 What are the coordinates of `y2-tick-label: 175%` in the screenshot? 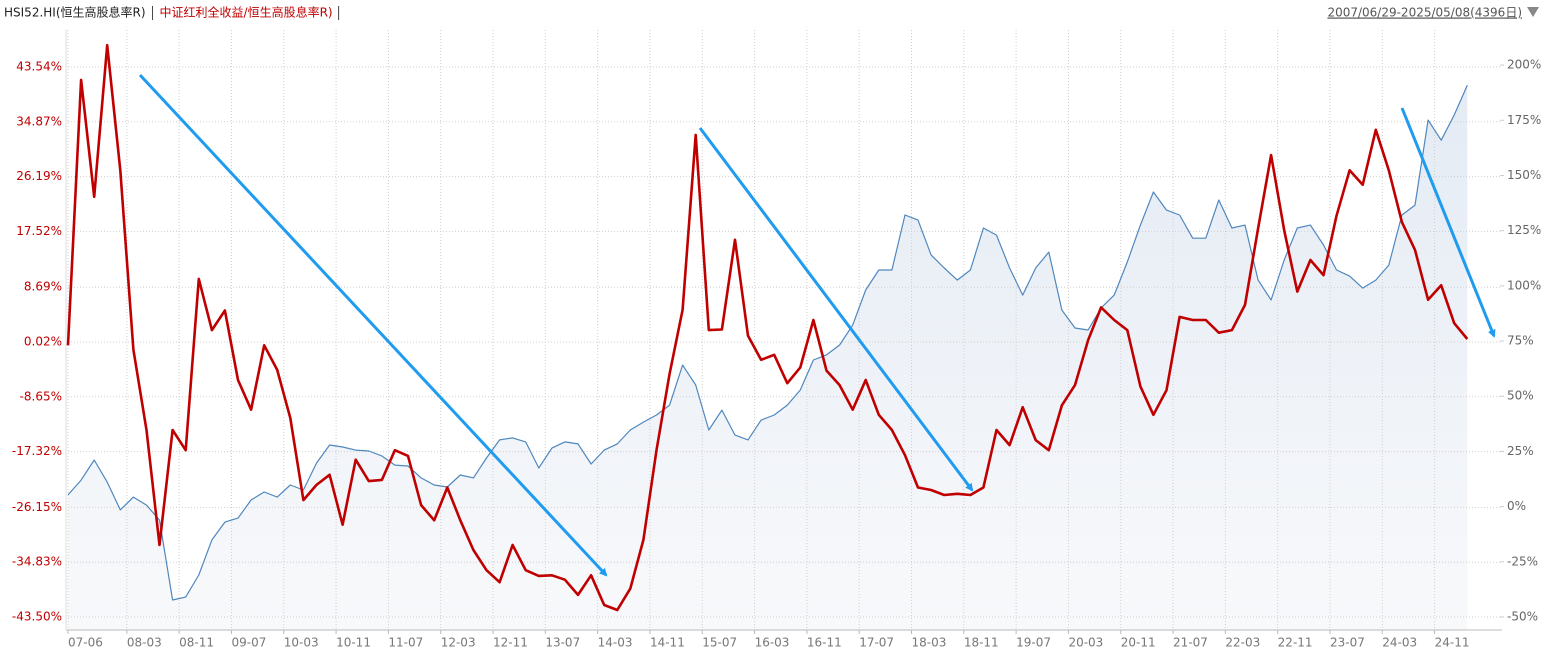 It's located at (1524, 120).